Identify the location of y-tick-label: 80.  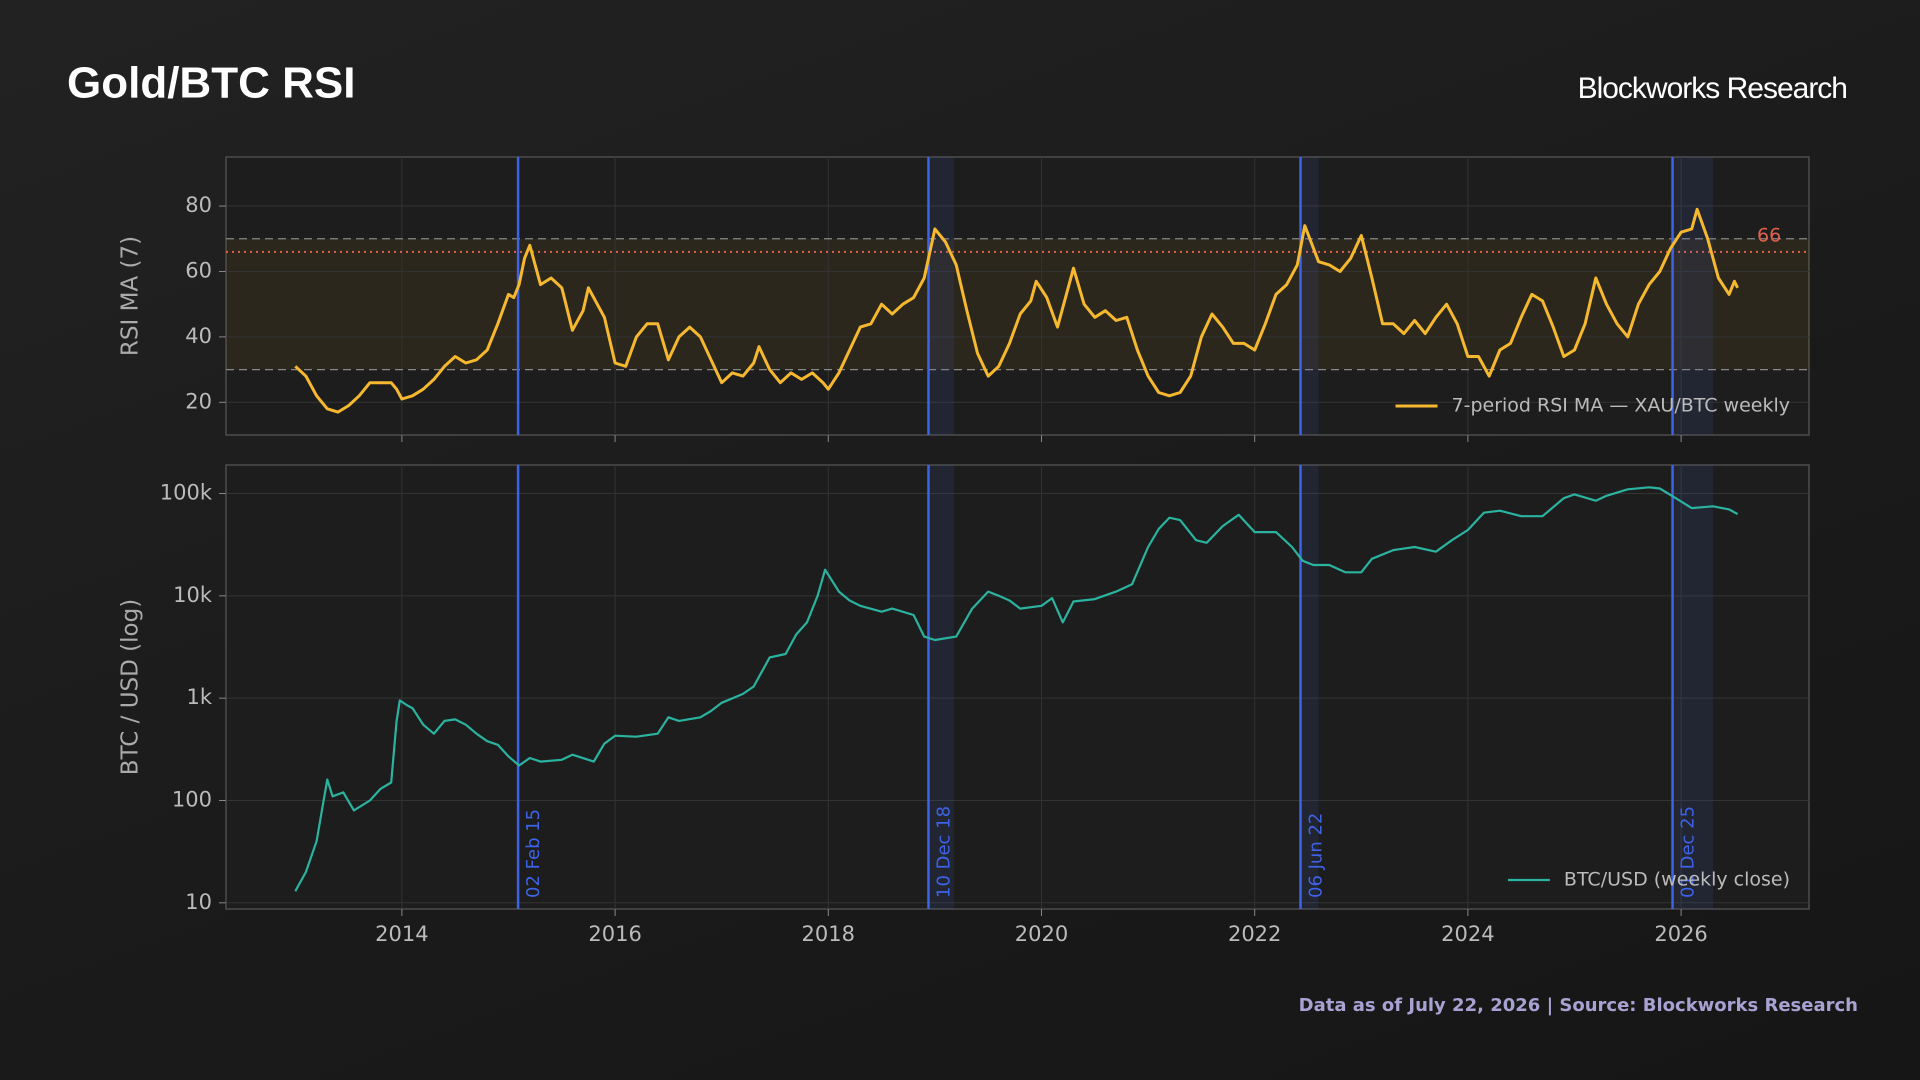
(198, 205).